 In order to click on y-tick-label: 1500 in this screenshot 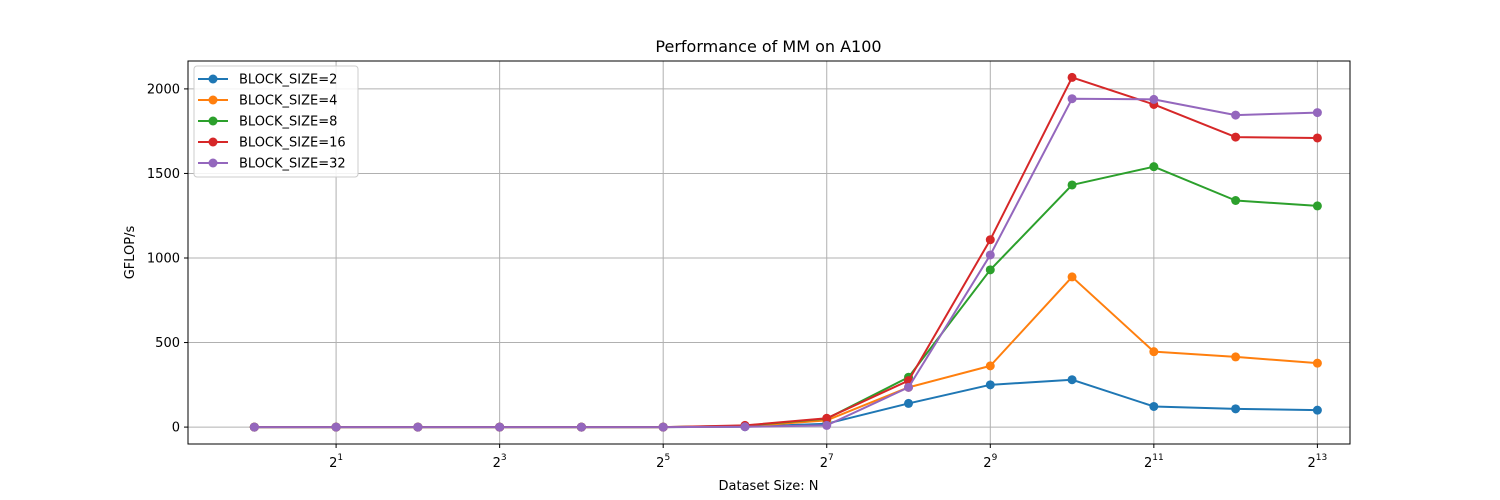, I will do `click(163, 174)`.